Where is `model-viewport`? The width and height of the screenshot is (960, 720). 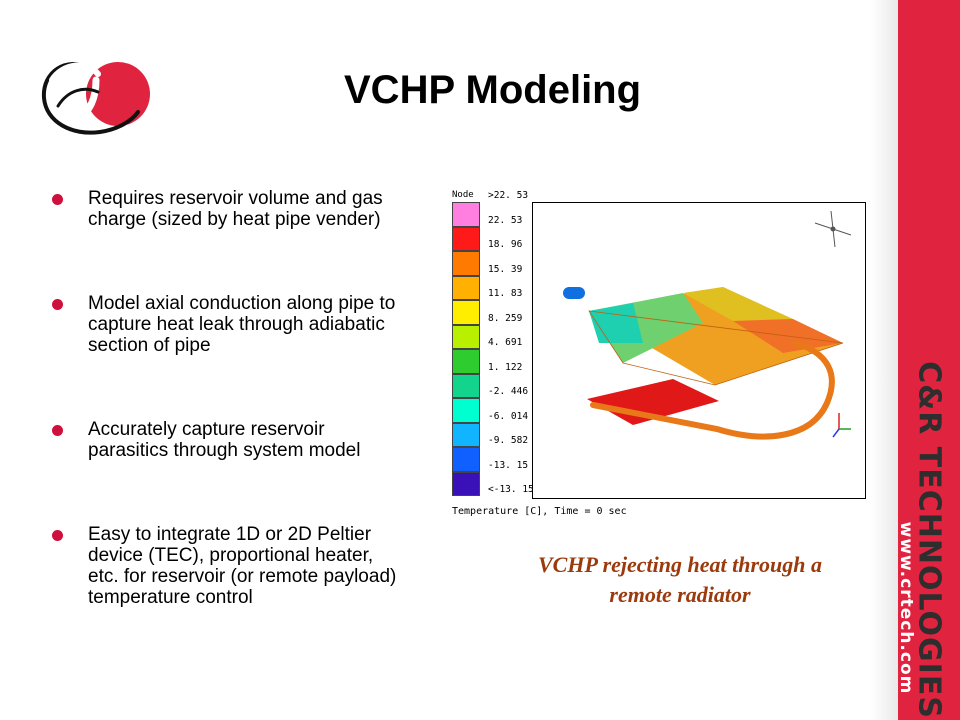 model-viewport is located at coordinates (699, 350).